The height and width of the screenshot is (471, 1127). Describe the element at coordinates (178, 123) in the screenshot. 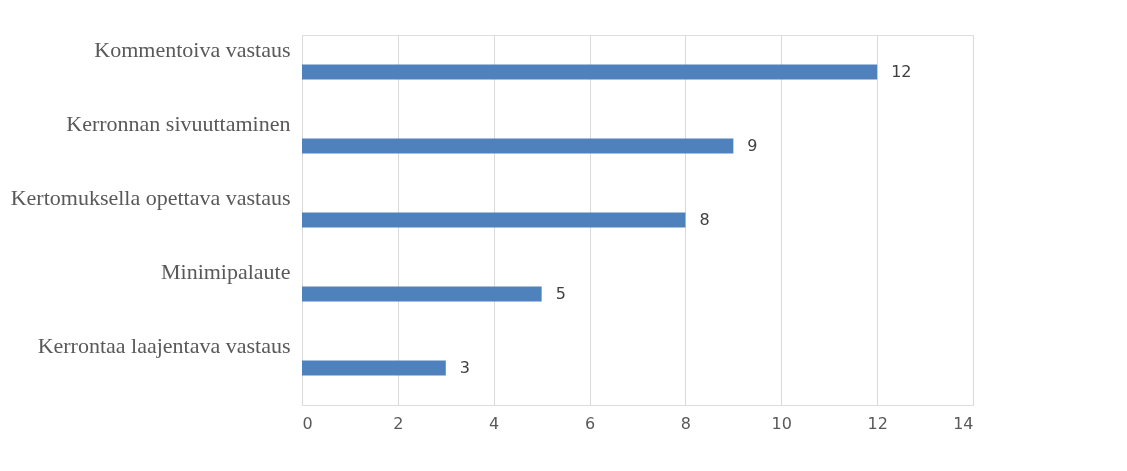

I see `y-tick-label: Kerronnan sivuuttaminen` at that location.